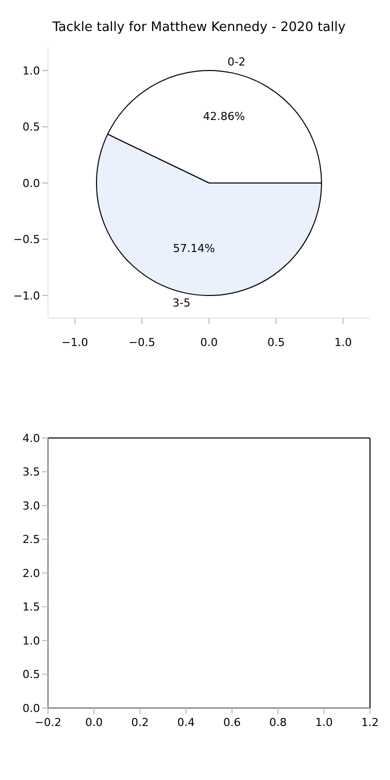 The height and width of the screenshot is (780, 390). Describe the element at coordinates (199, 27) in the screenshot. I see `chart-title: Tackle tally for Matthew Kennedy - 2020 tally` at that location.